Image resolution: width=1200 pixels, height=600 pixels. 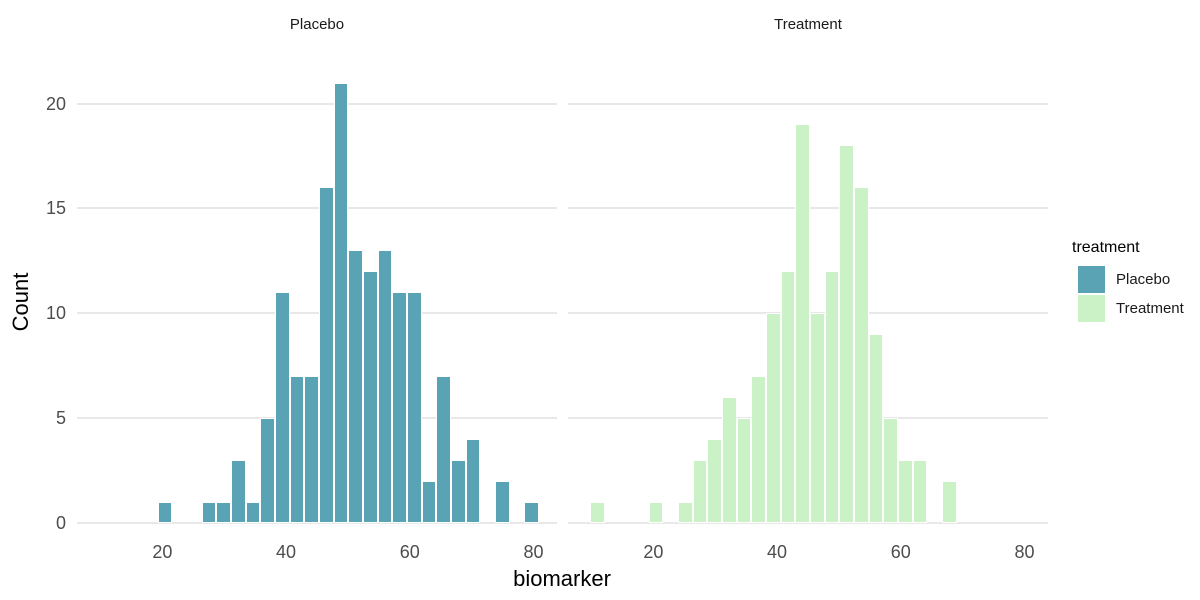 I want to click on facet-strip-label: Treatment, so click(x=808, y=24).